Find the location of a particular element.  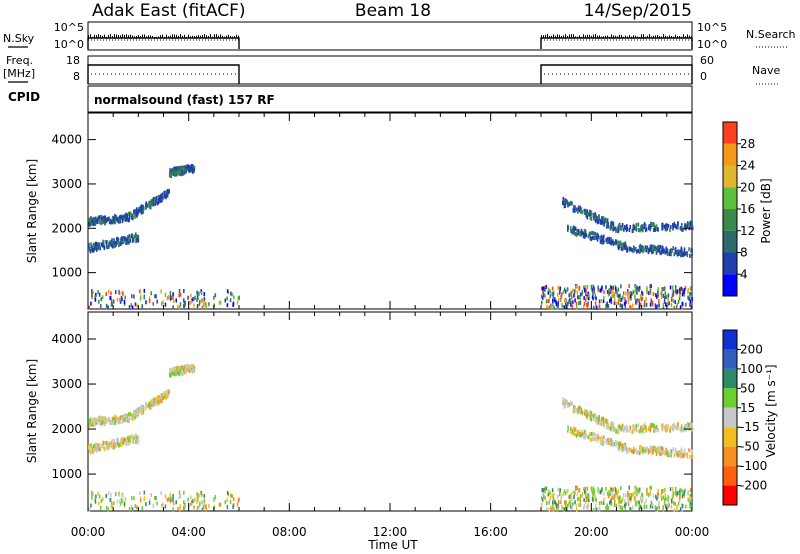

velocity-ylabel: Slant Range [km] is located at coordinates (32, 411).